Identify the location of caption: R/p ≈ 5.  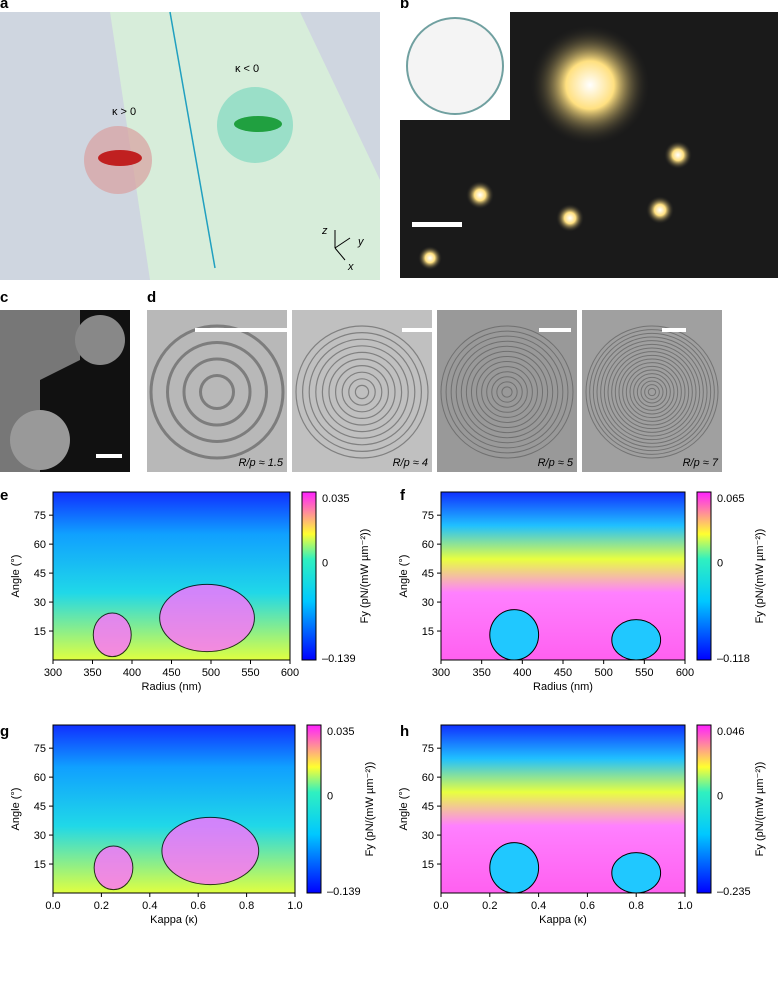
(556, 463).